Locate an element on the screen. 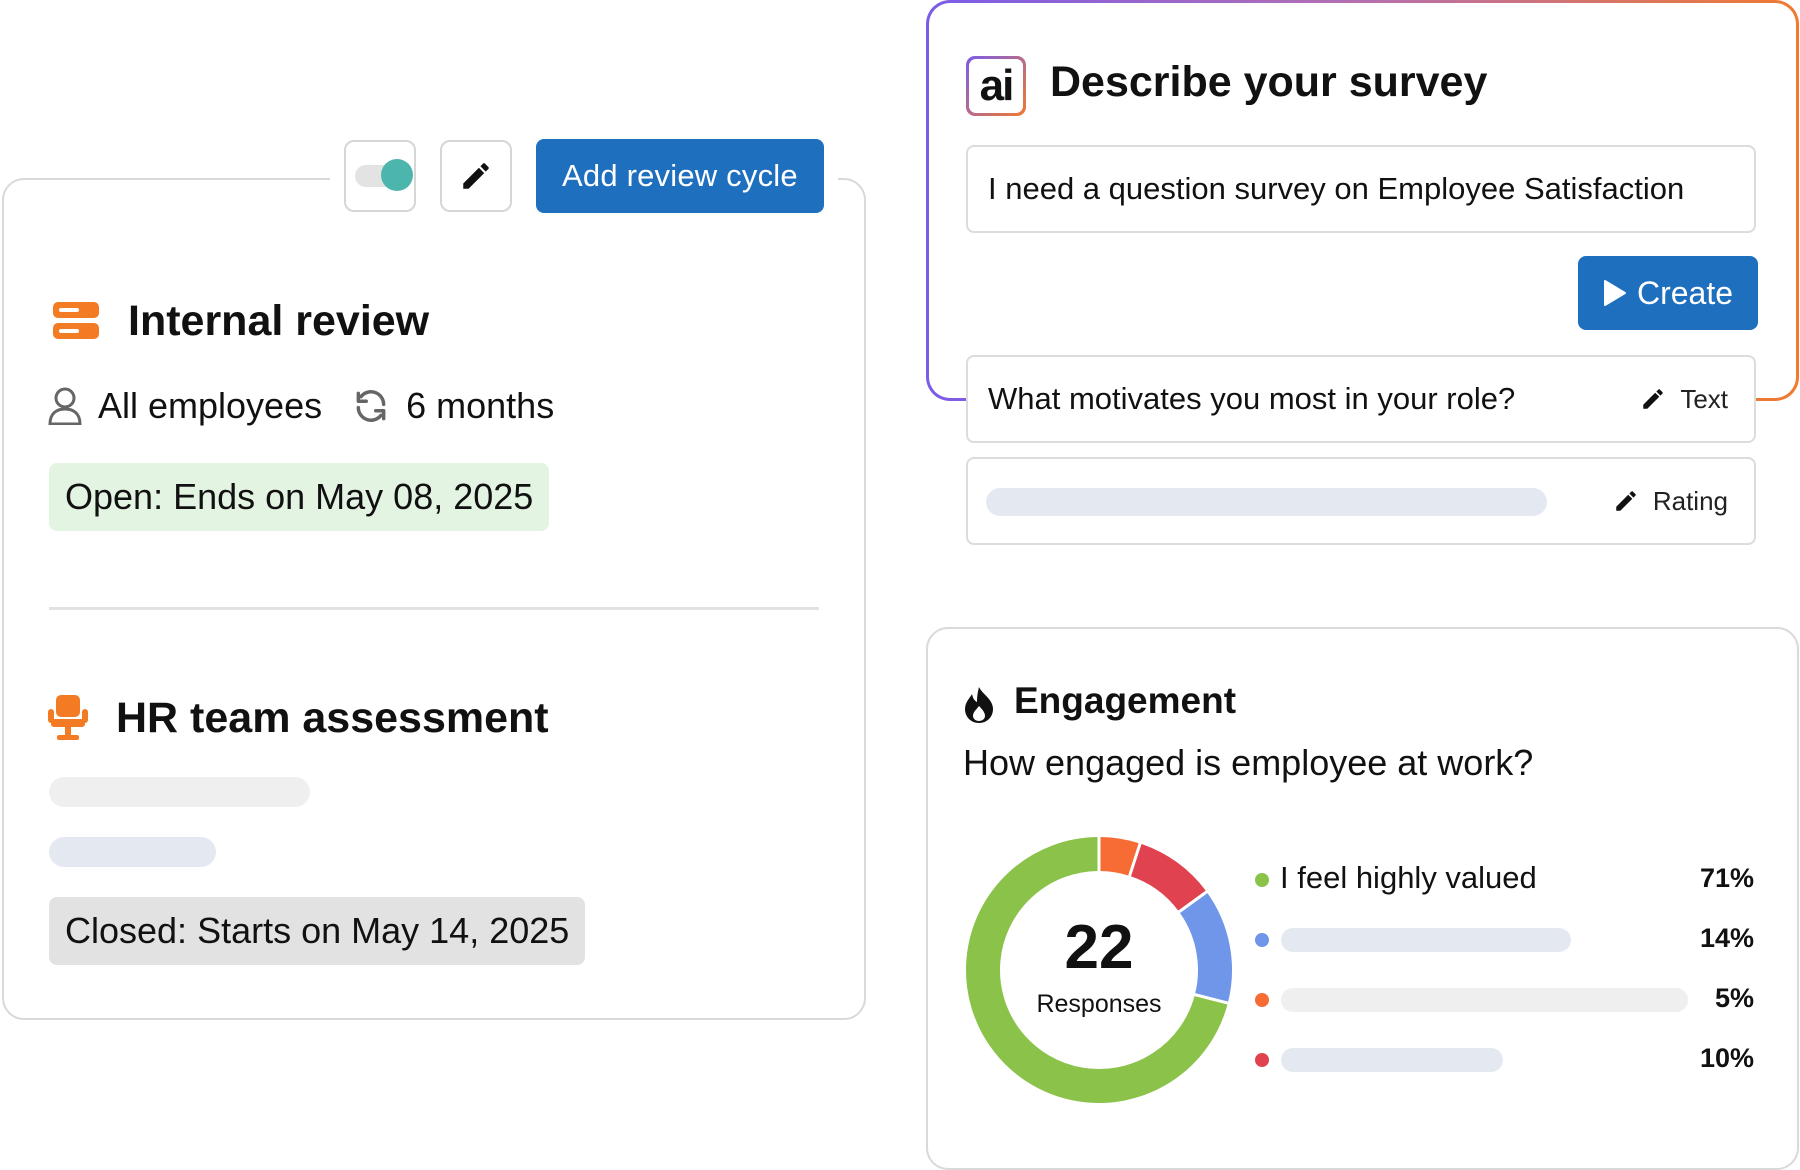  review-toolbar: Add review cycle is located at coordinates (584, 176).